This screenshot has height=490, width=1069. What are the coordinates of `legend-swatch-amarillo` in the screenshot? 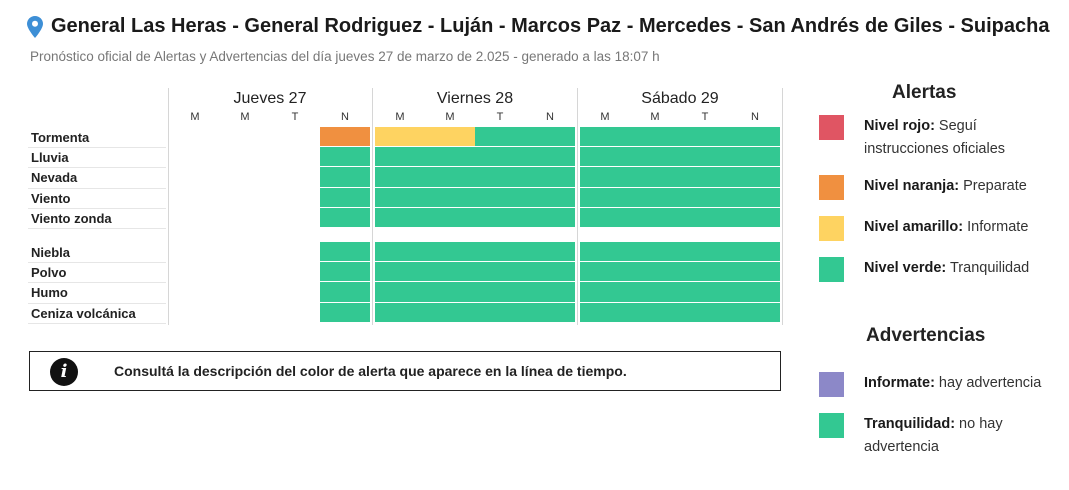 It's located at (831, 228).